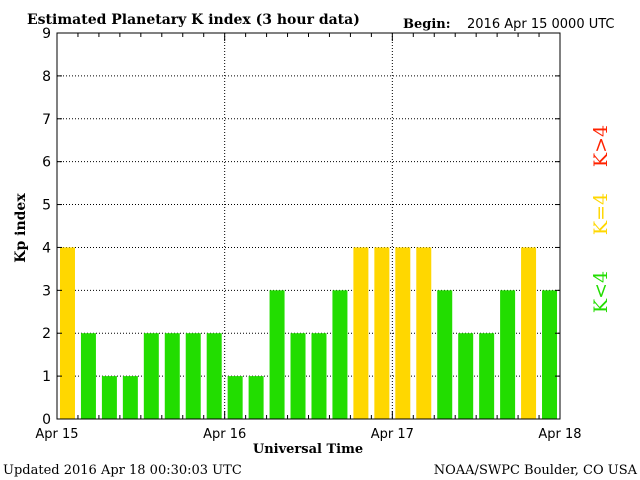  I want to click on begin-value: 2016 Apr 15 0000 UTC, so click(541, 24).